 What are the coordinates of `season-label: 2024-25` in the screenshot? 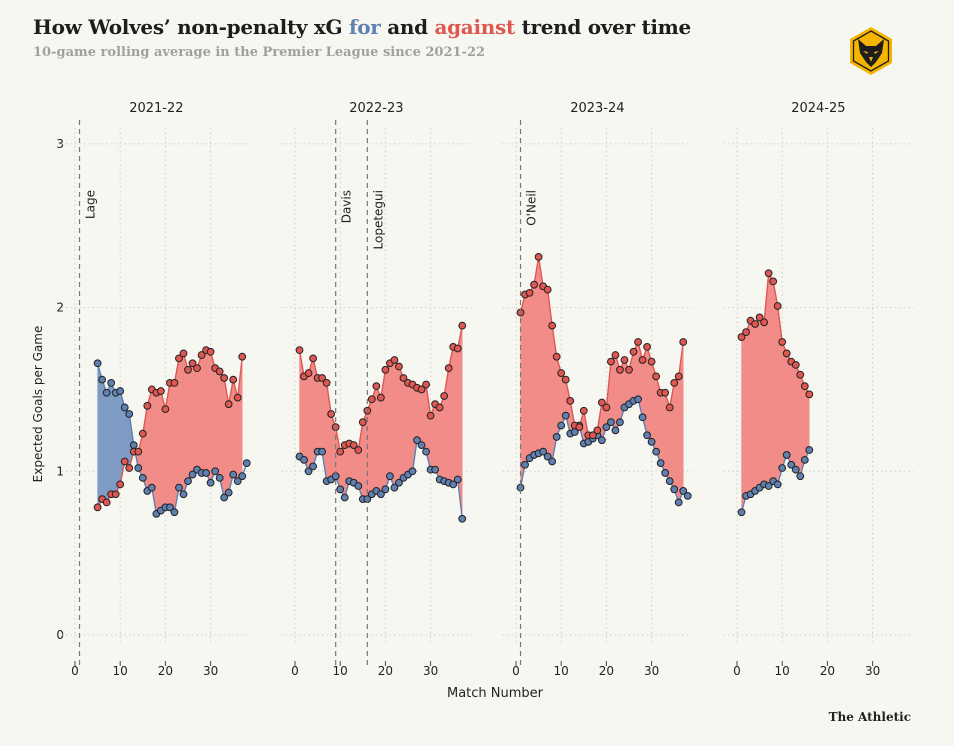 It's located at (818, 108).